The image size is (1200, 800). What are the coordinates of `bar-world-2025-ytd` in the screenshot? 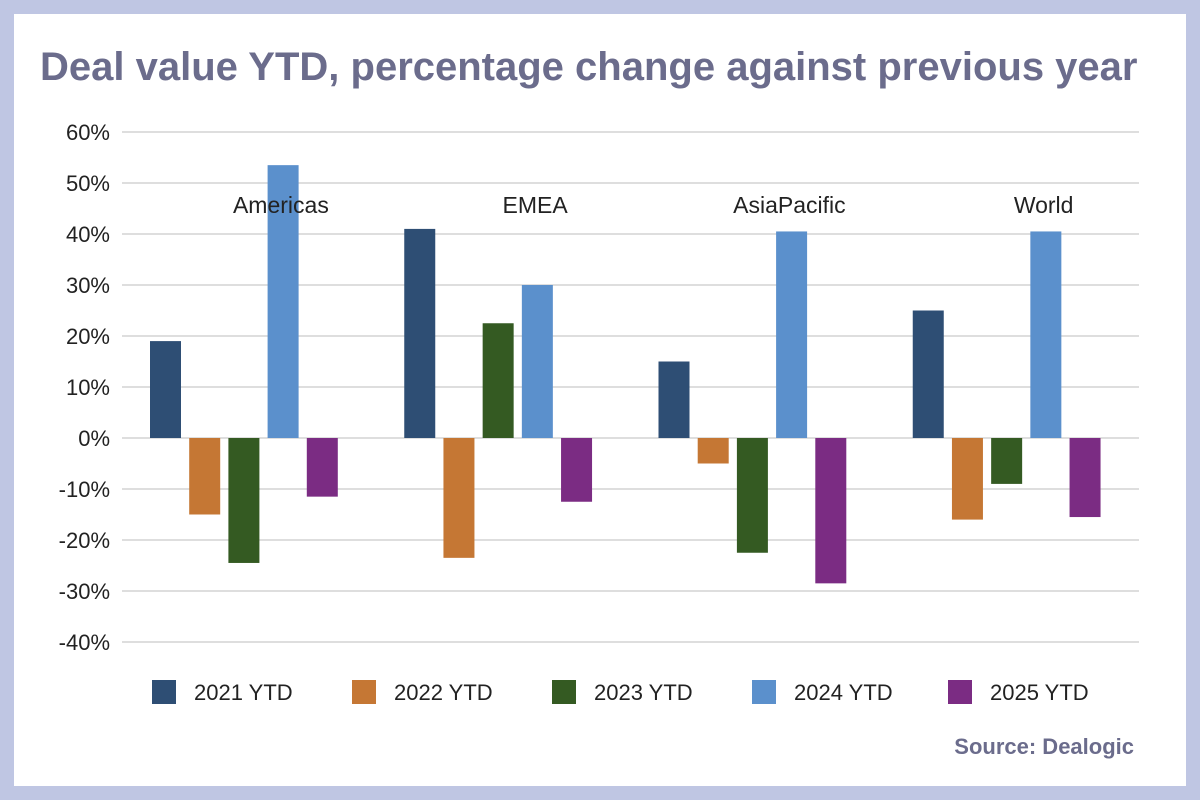 It's located at (1085, 478).